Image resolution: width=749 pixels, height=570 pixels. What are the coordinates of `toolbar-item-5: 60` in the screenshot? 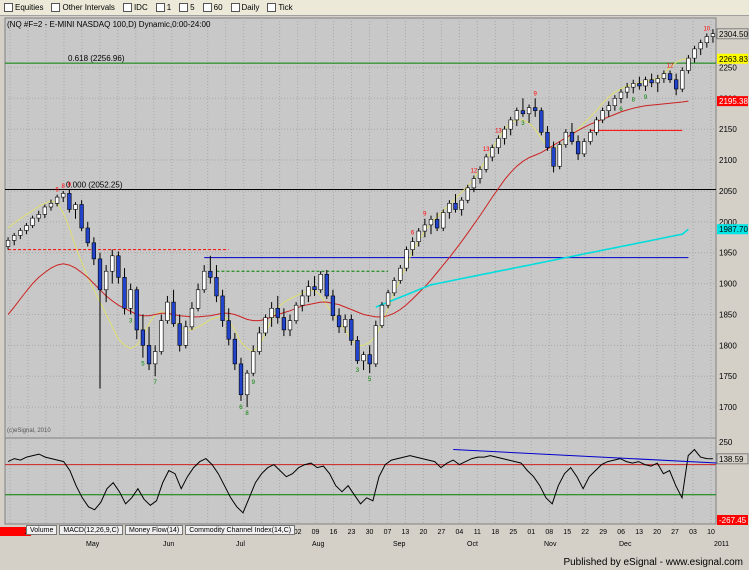 It's located at (212, 7).